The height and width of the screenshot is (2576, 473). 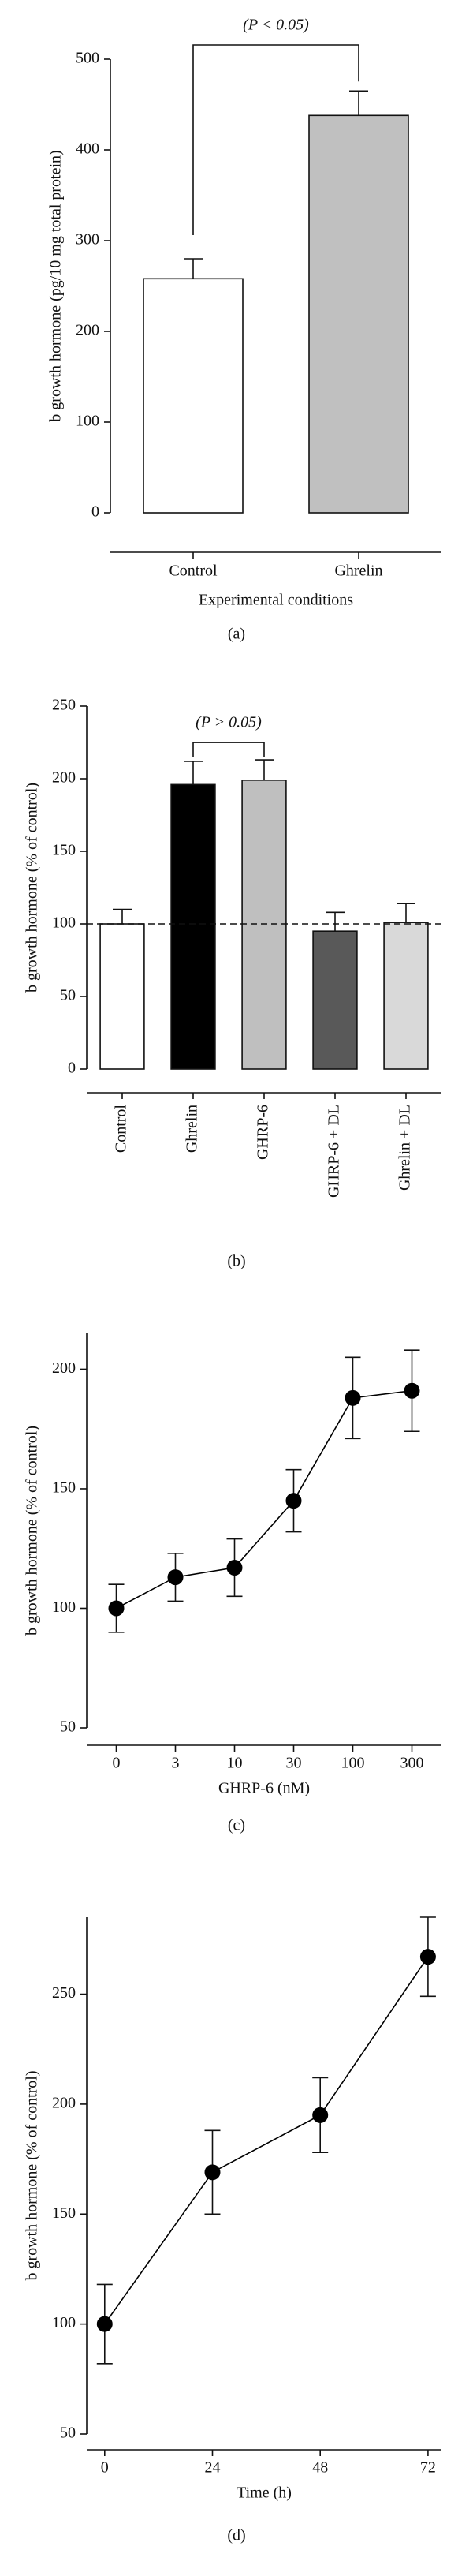 I want to click on x-axis-label: Experimental conditions, so click(x=276, y=600).